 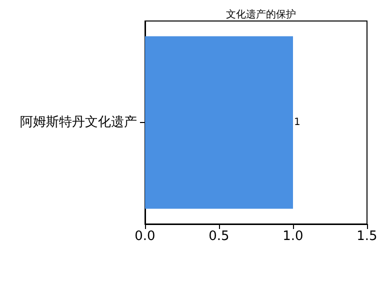 I want to click on x-tick-label: 1.0, so click(x=293, y=236).